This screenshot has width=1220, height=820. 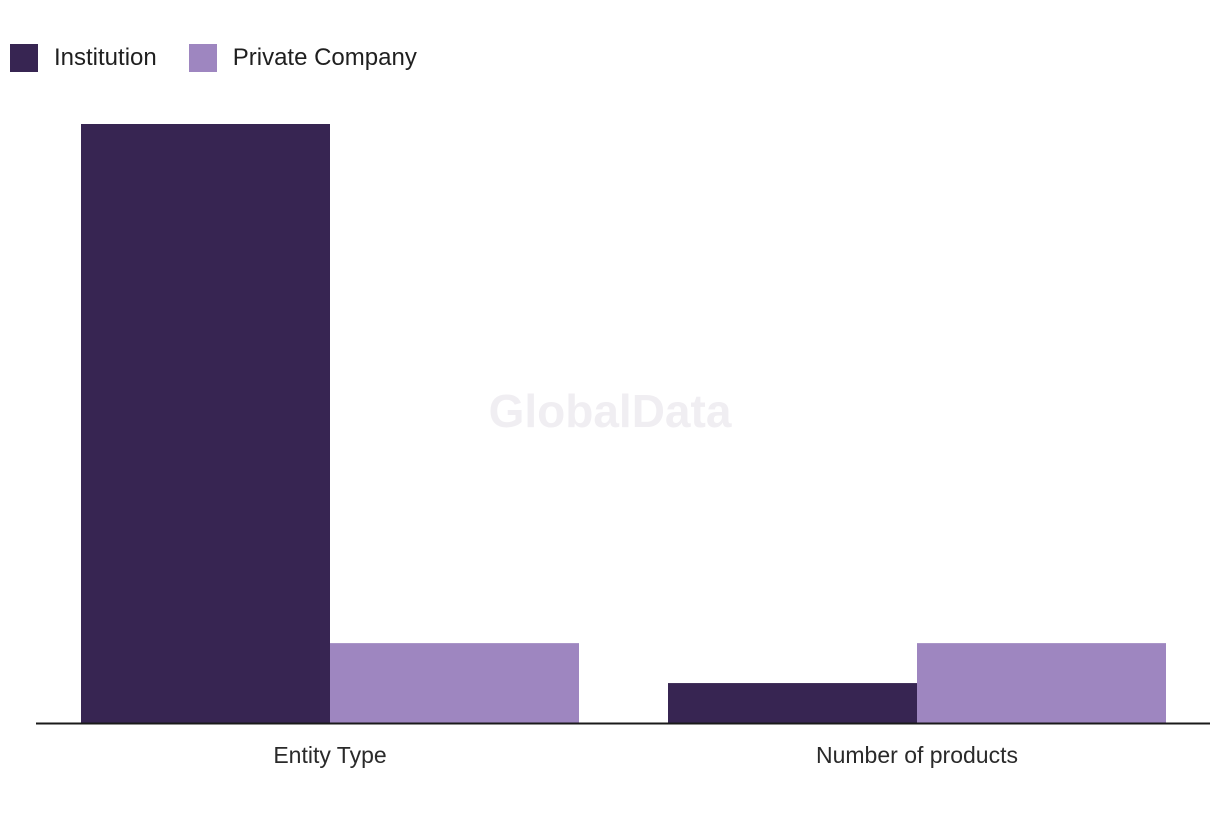 I want to click on x-tick-label: Number of products, so click(x=917, y=755).